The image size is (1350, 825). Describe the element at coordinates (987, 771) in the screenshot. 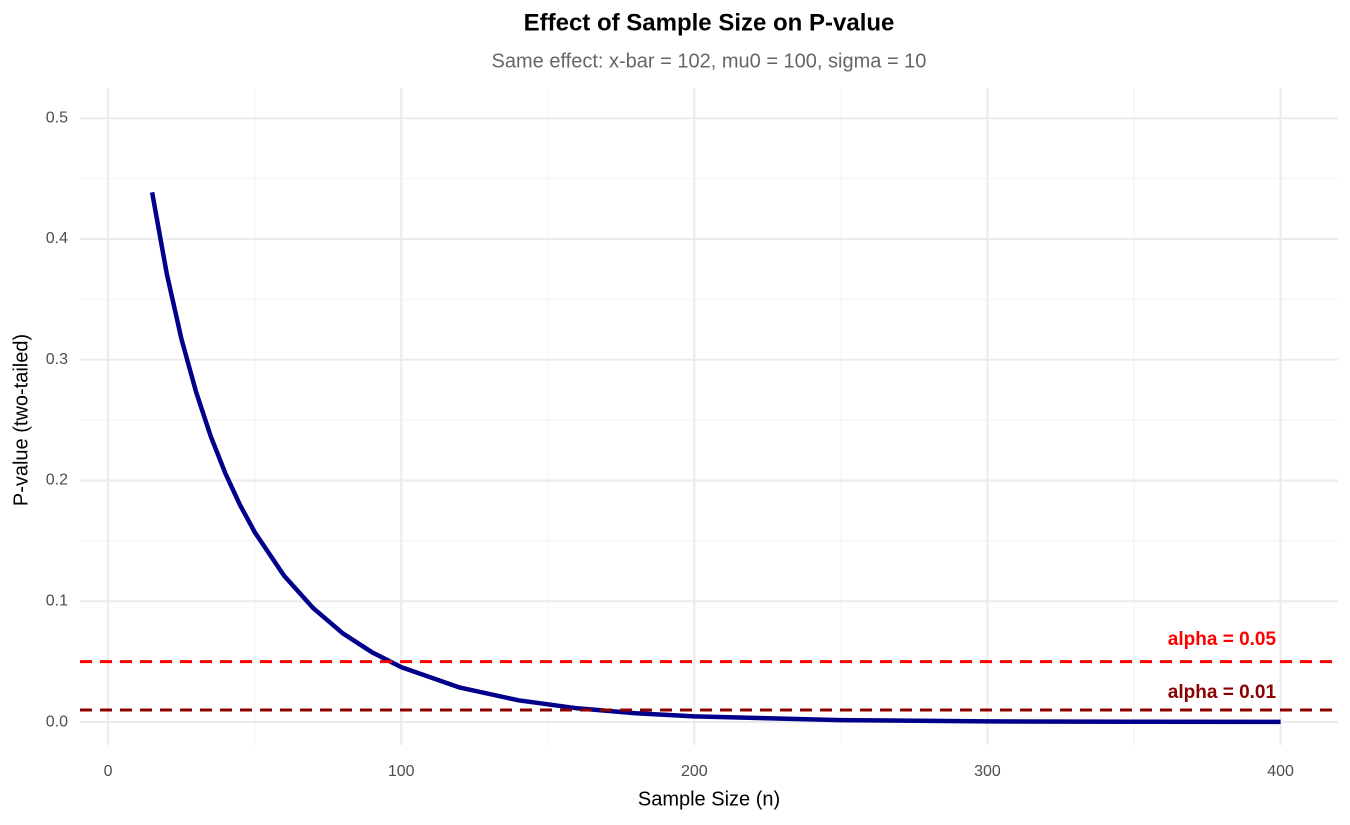

I see `x-tick-label: 300` at that location.